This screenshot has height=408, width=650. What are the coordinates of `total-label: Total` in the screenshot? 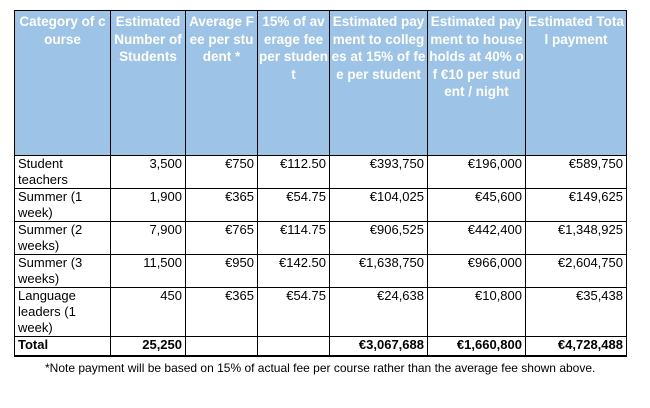 It's located at (62, 346).